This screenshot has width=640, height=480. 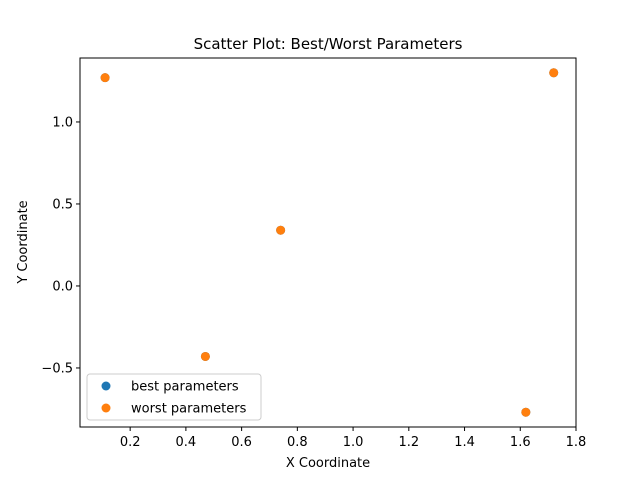 I want to click on chart-title: Scatter Plot: Best/Worst Parameters, so click(x=328, y=44).